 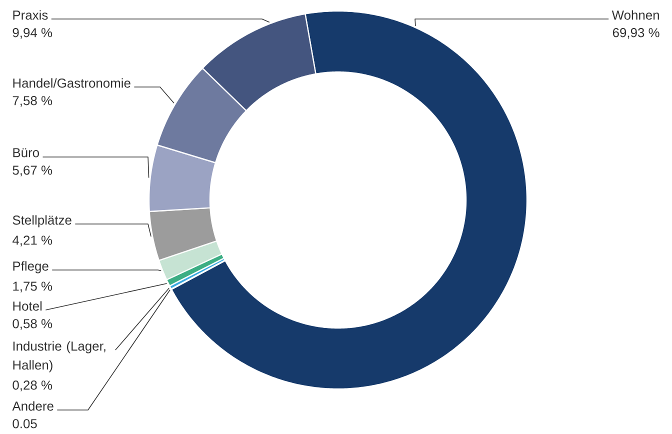 I want to click on slice-label: Büro, so click(x=26, y=153).